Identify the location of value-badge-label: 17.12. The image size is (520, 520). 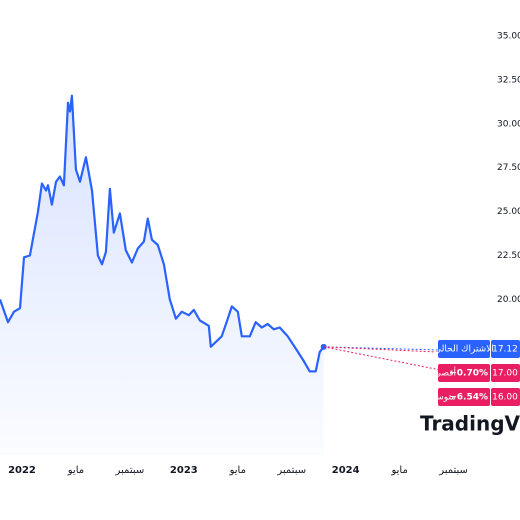
(505, 350).